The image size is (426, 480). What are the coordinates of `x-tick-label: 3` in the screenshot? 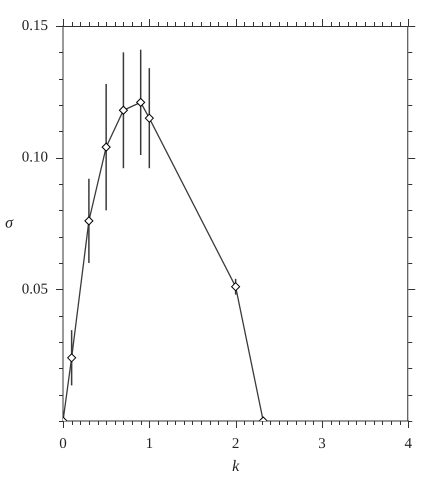 It's located at (322, 444).